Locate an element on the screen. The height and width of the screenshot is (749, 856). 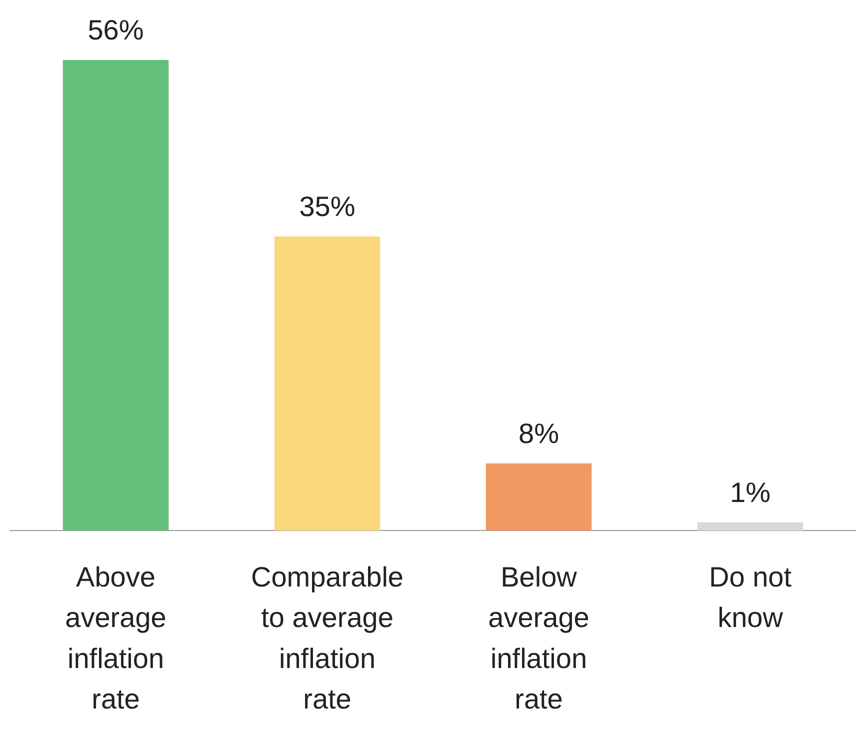
x-tick-label: Comparable to average inflation rate is located at coordinates (327, 638).